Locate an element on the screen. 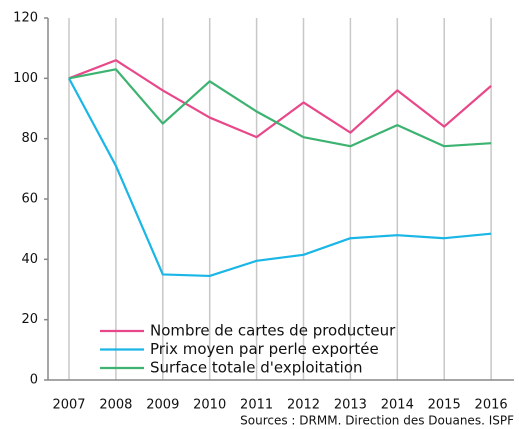  y-tick-label: 20 is located at coordinates (29, 319).